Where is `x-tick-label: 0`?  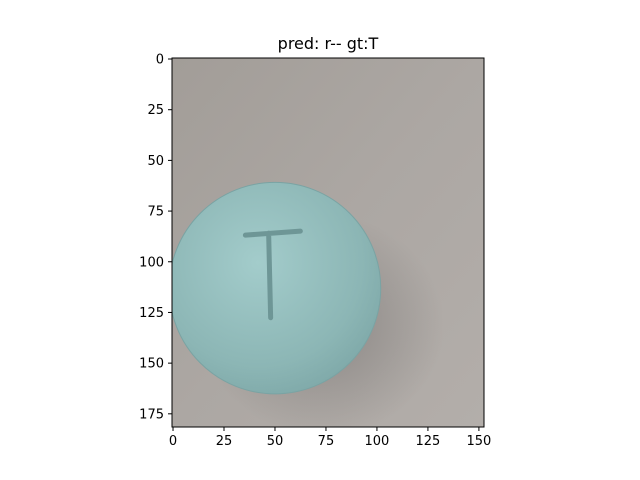
x-tick-label: 0 is located at coordinates (173, 441).